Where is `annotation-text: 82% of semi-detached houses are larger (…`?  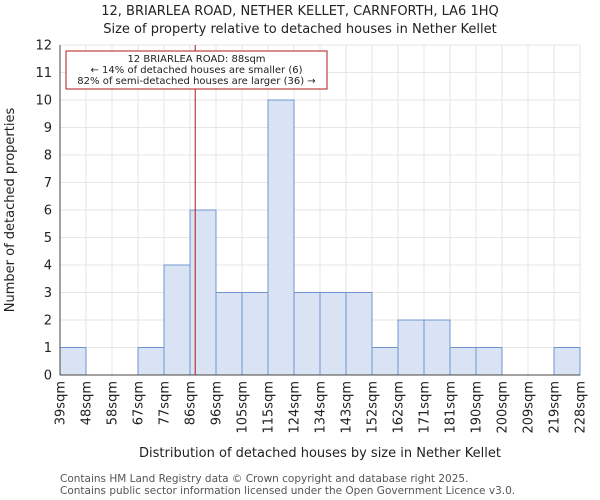 annotation-text: 82% of semi-detached houses are larger (… is located at coordinates (196, 81).